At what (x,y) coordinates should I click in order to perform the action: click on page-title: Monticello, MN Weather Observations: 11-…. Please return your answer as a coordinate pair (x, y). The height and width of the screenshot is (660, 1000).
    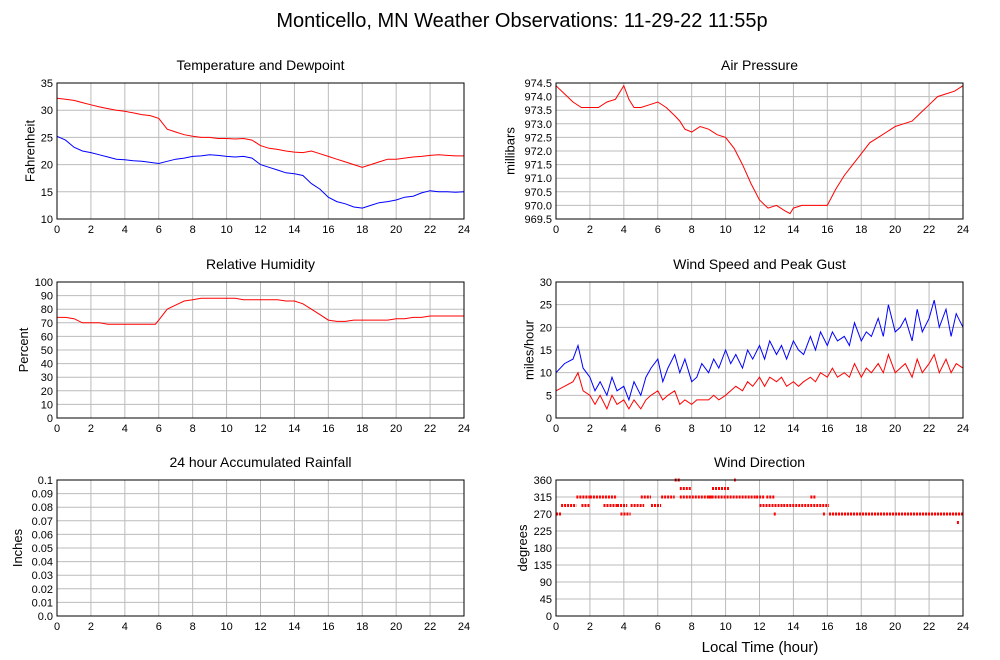
    Looking at the image, I should click on (521, 21).